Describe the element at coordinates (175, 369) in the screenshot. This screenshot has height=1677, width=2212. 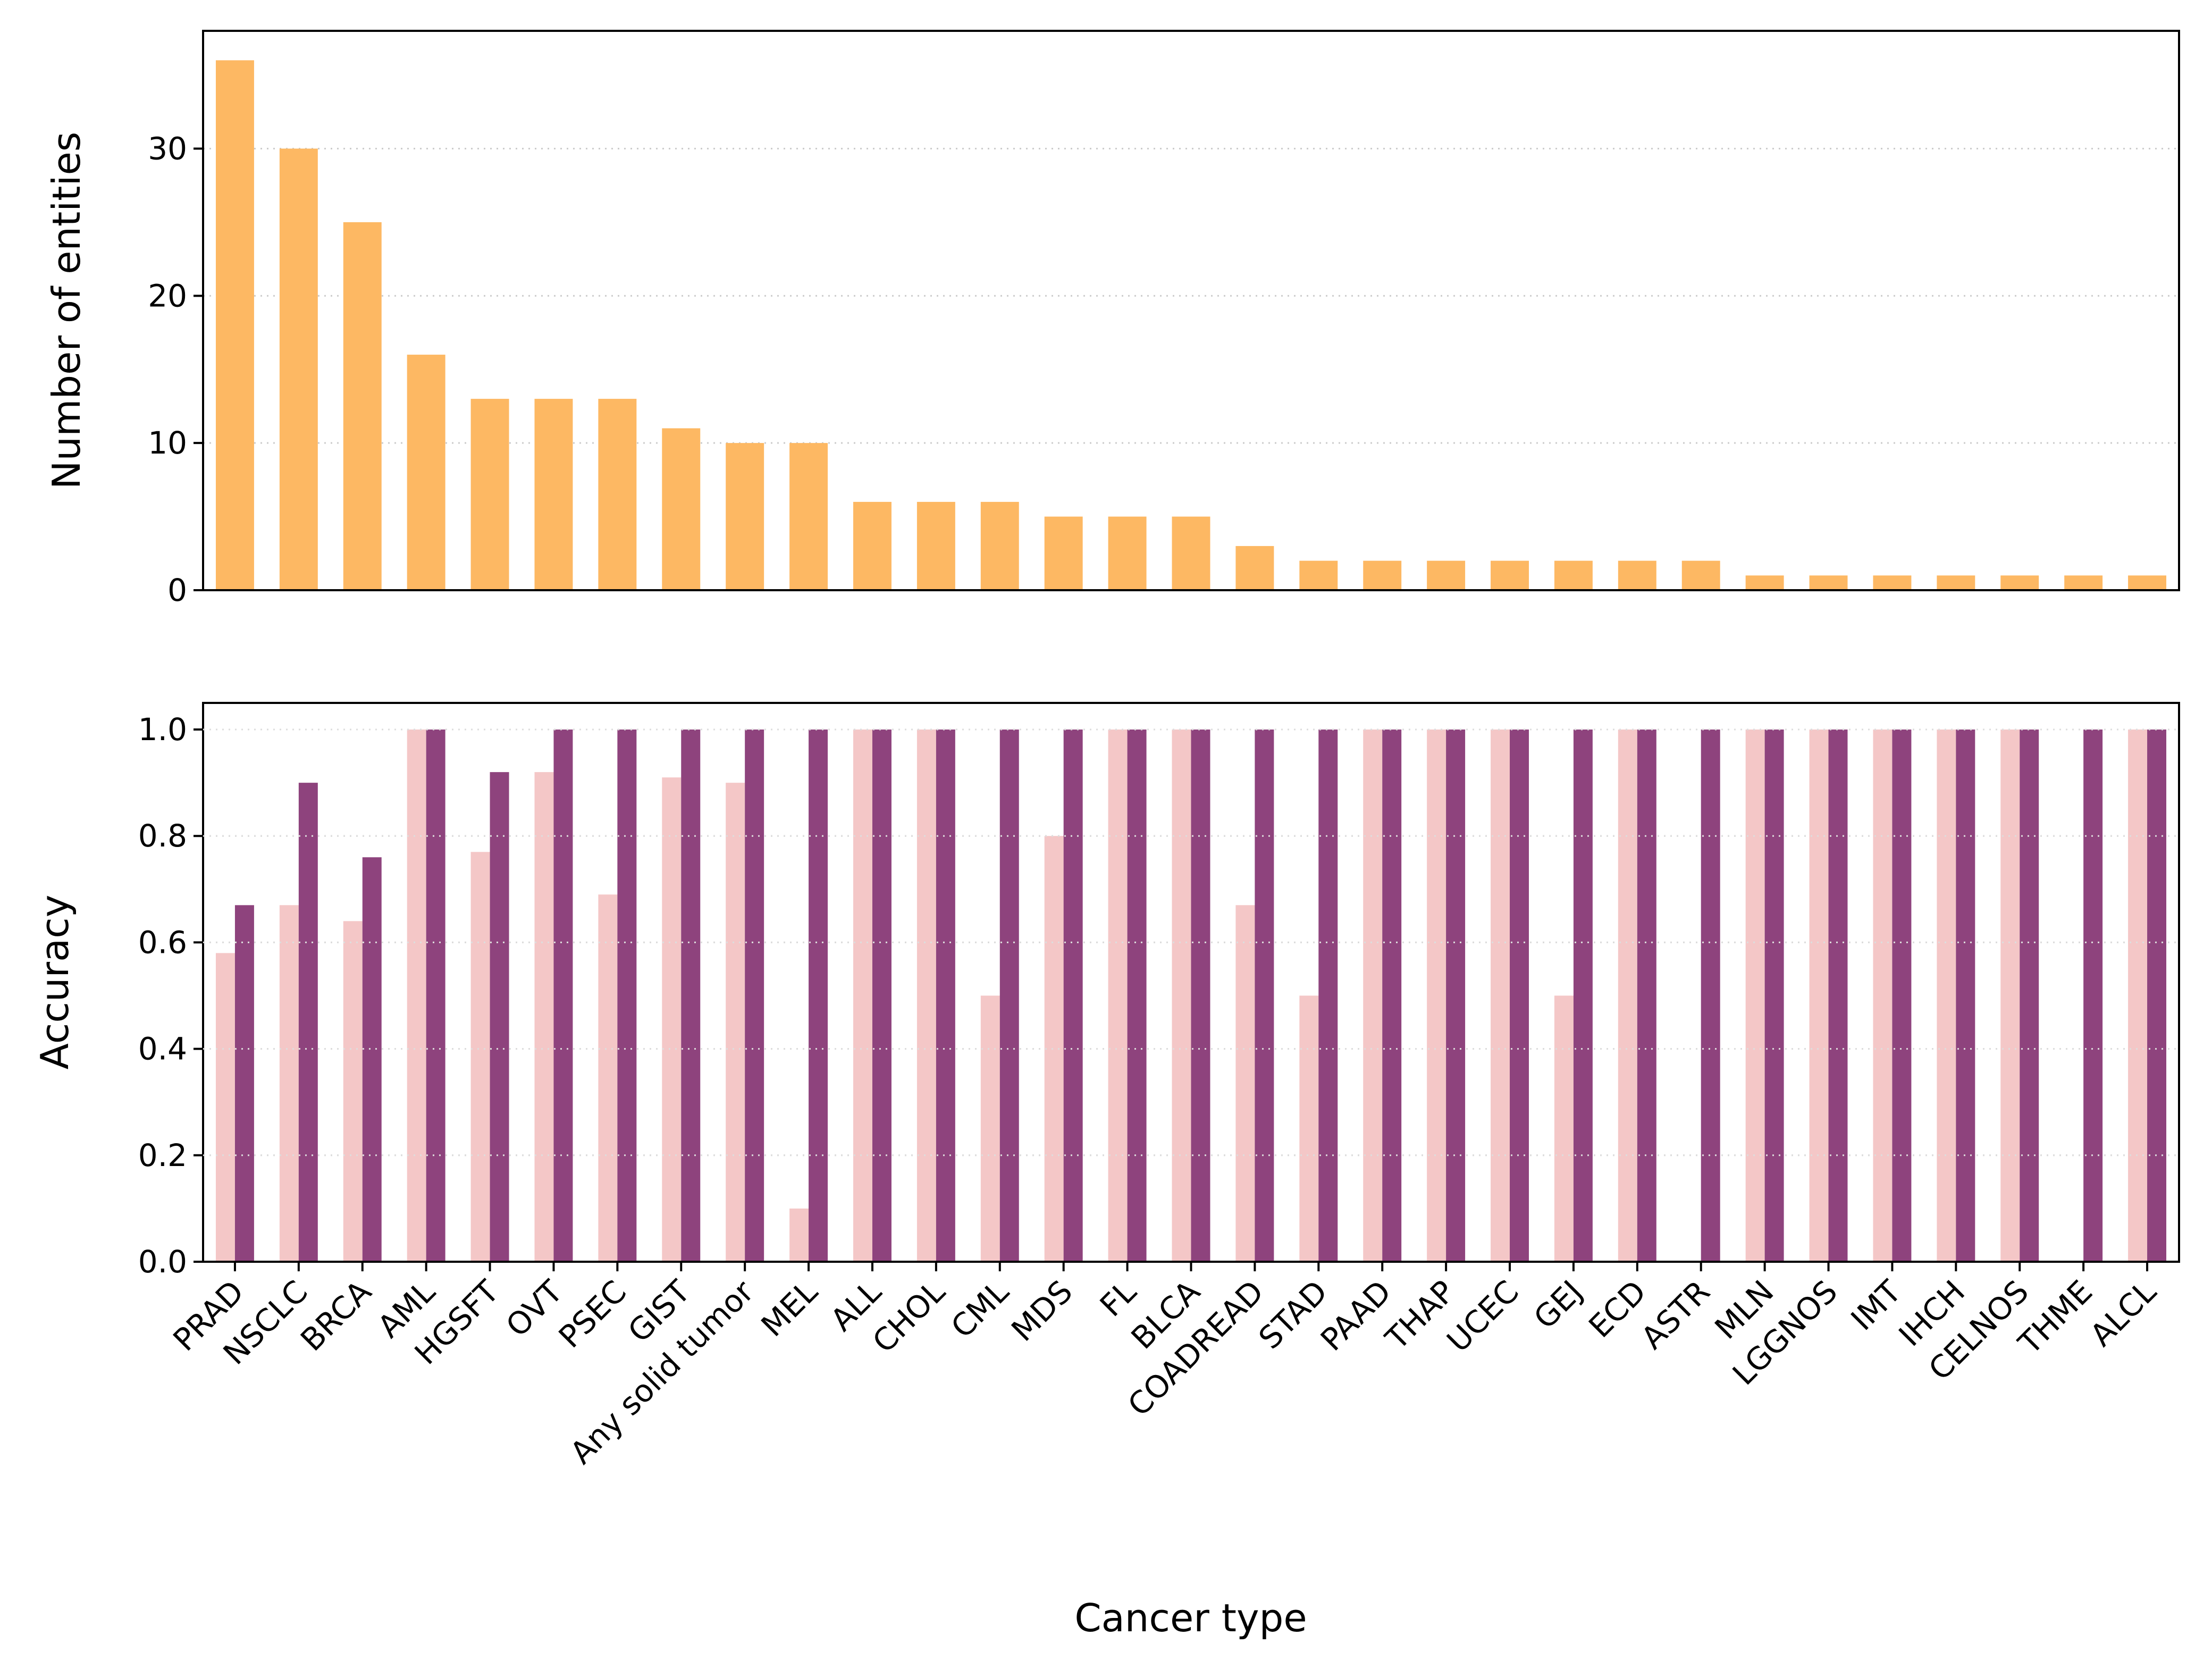
I see `top-y-ticks: 0 10 20 30` at that location.